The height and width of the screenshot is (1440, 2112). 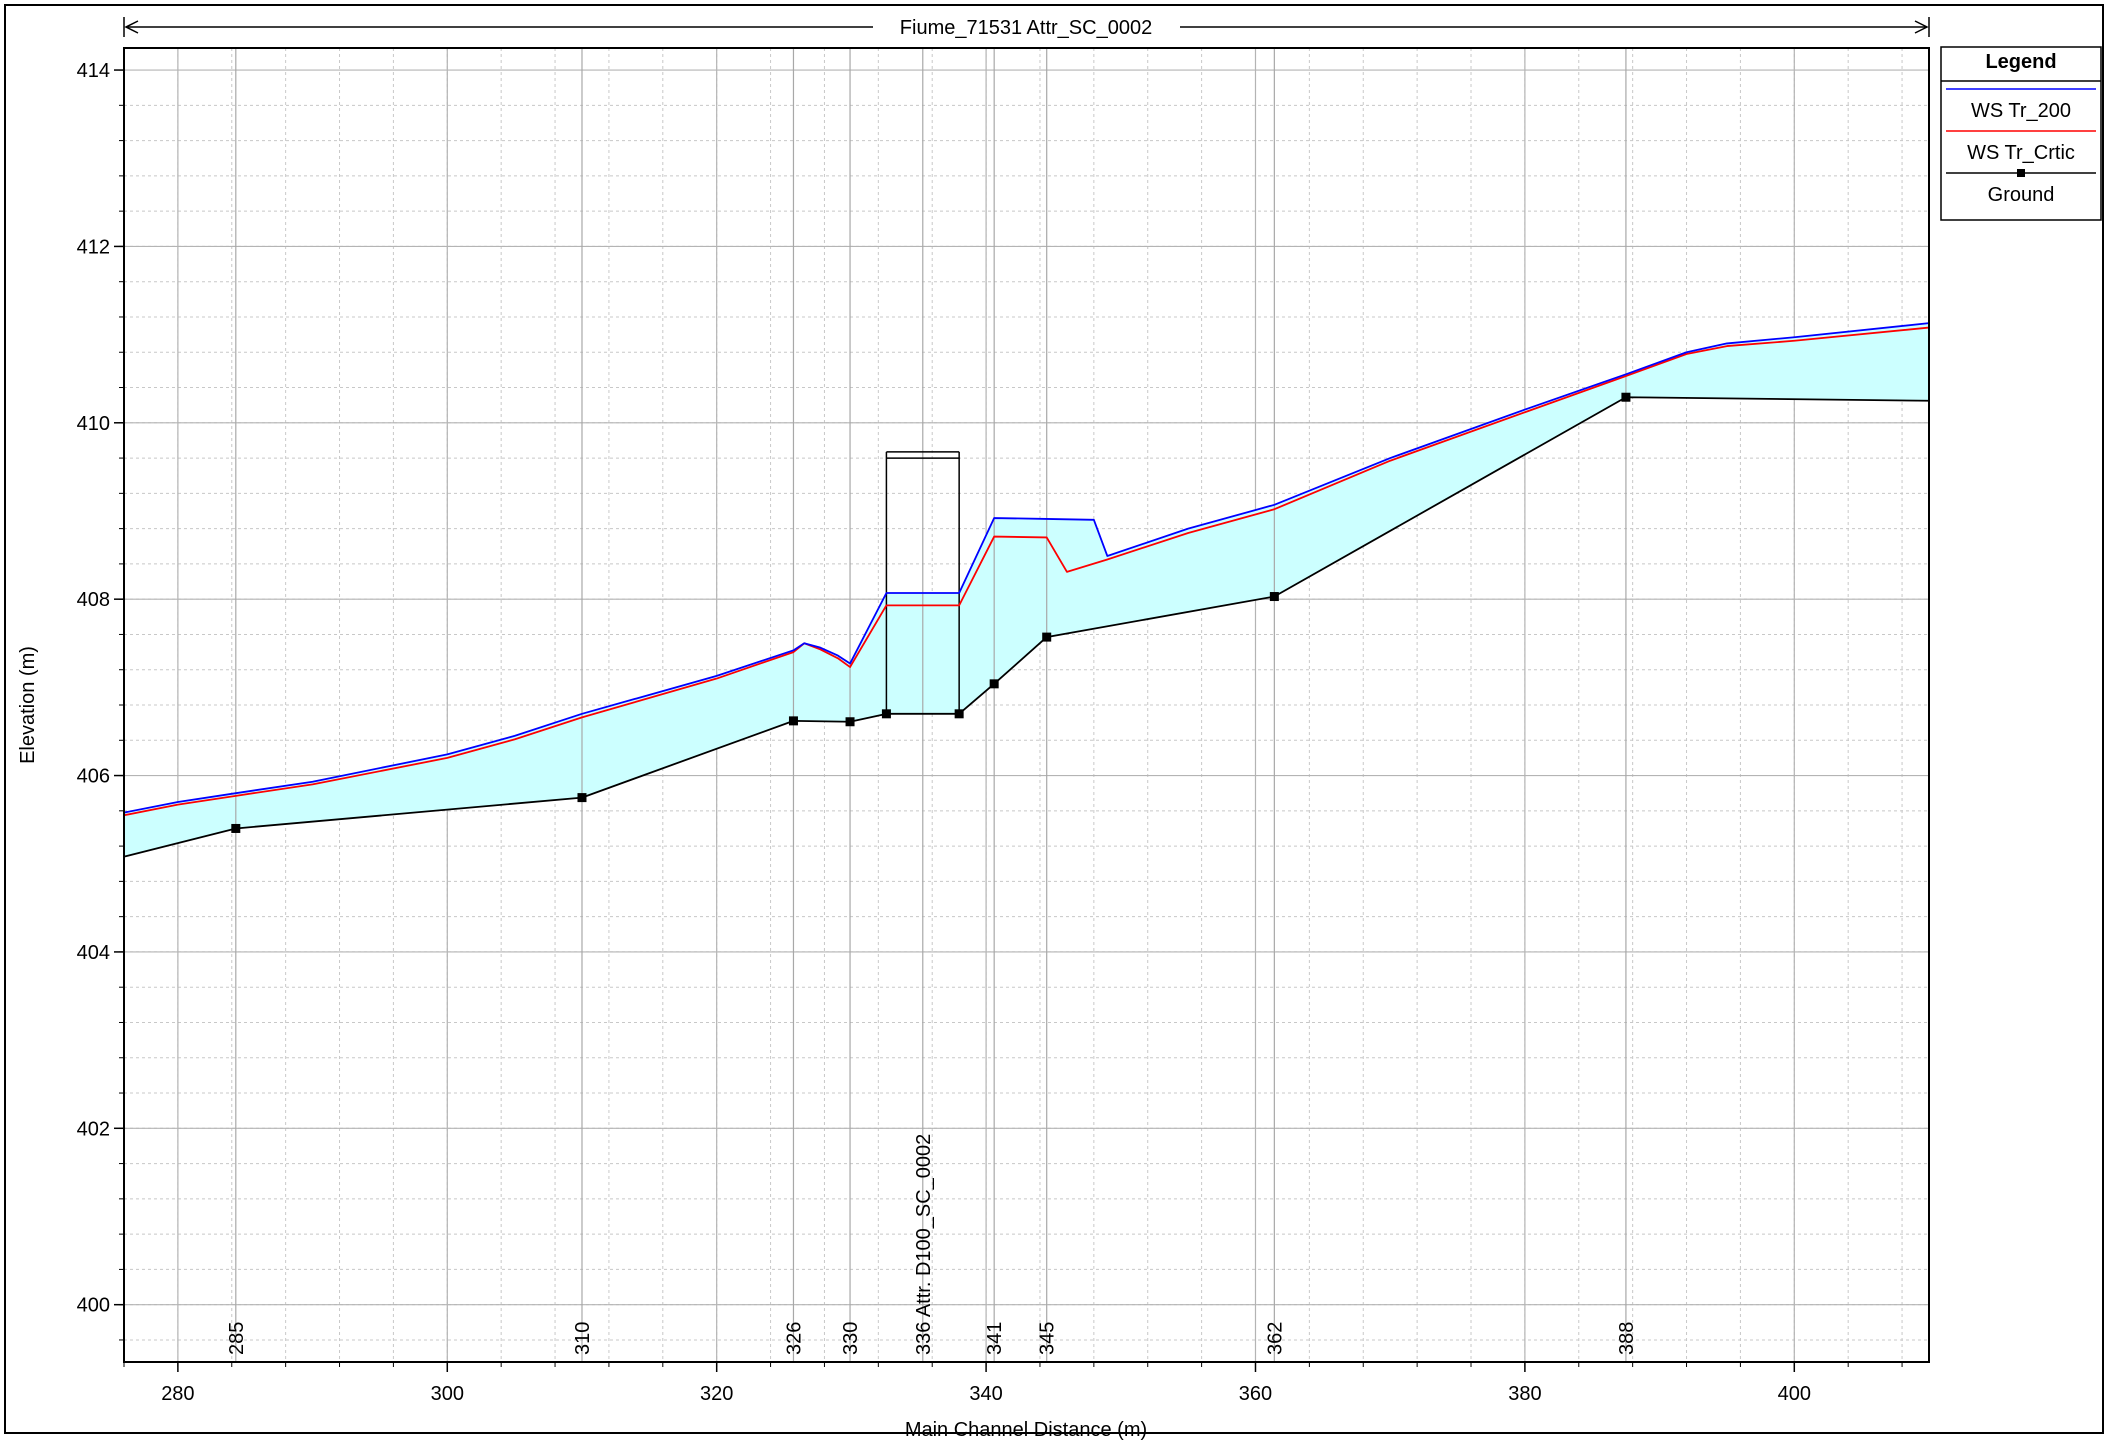 What do you see at coordinates (131, 27) in the screenshot?
I see `title-arrow-head-left` at bounding box center [131, 27].